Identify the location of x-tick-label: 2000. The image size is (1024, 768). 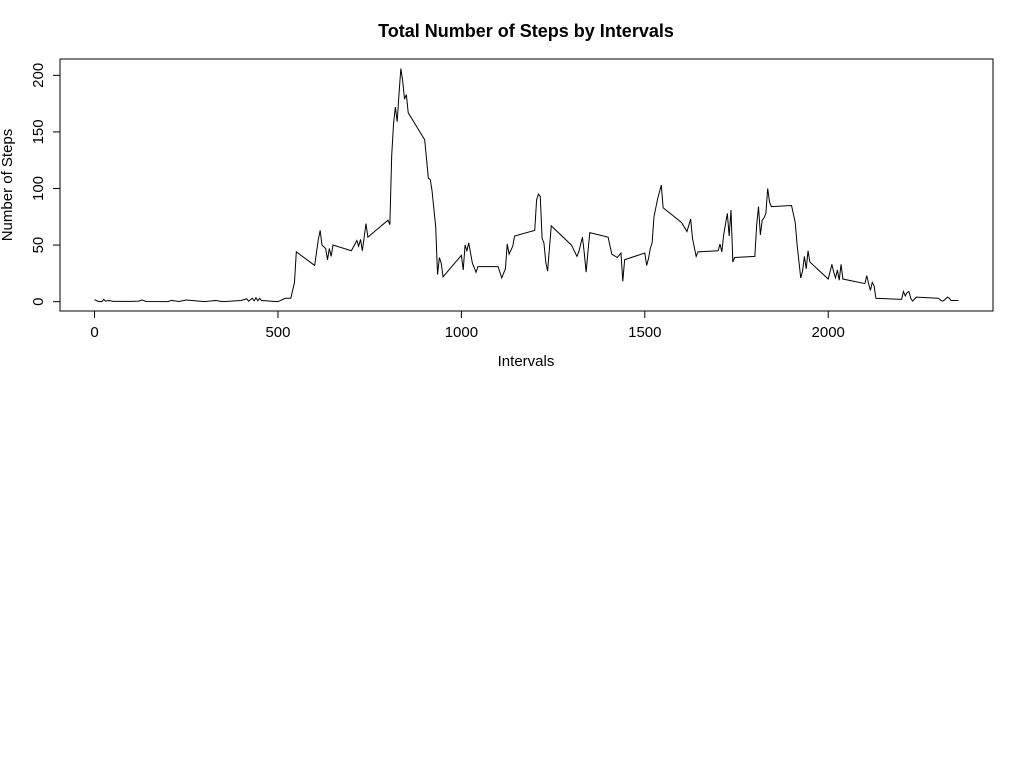
(828, 332).